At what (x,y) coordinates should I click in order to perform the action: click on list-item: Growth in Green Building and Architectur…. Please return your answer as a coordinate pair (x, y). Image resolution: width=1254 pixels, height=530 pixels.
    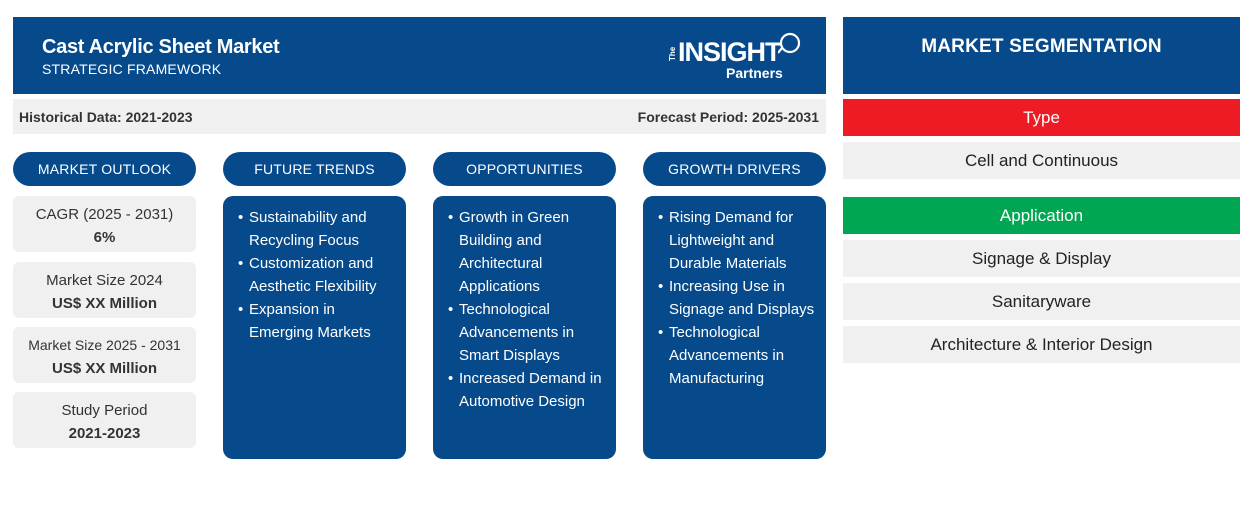
    Looking at the image, I should click on (529, 252).